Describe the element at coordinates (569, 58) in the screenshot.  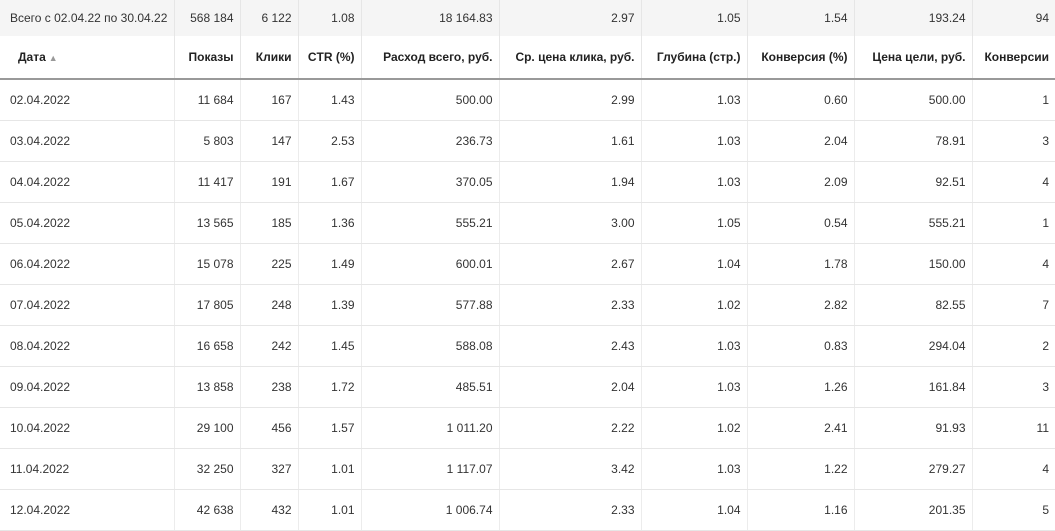
I see `column-header-cpc: Ср. цена клика, руб.` at that location.